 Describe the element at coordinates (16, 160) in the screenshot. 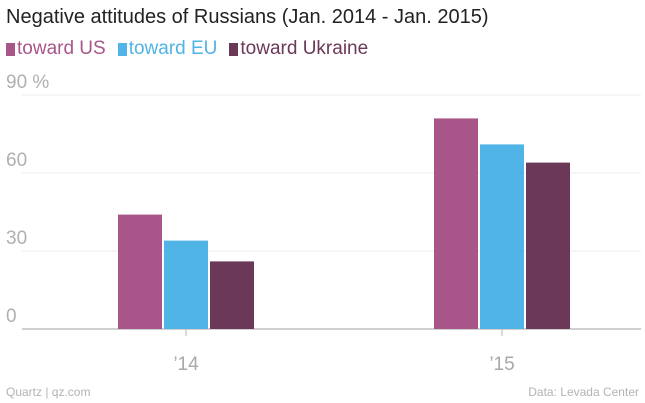

I see `y-tick-label: 60` at that location.